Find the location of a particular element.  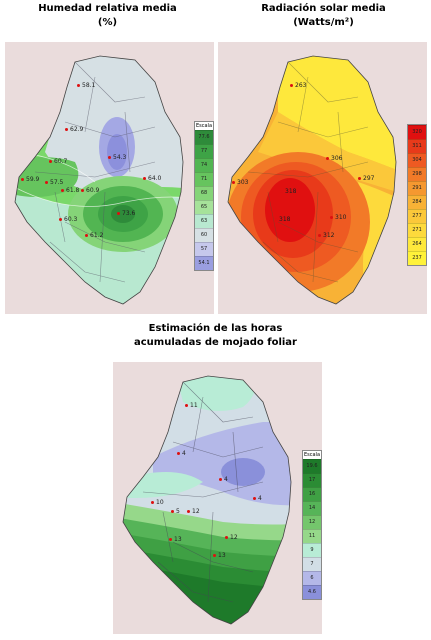

radiation-legend-cell: 277 is located at coordinates (417, 216).